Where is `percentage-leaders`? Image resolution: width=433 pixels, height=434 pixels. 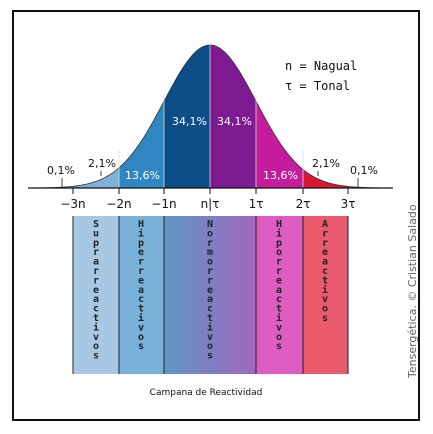 percentage-leaders is located at coordinates (210, 179).